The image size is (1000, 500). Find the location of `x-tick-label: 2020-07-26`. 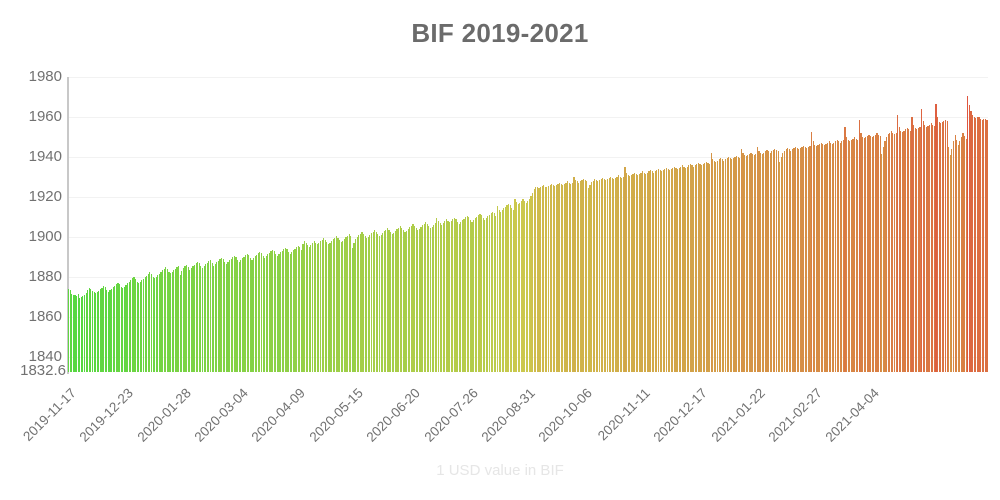

x-tick-label: 2020-07-26 is located at coordinates (451, 415).